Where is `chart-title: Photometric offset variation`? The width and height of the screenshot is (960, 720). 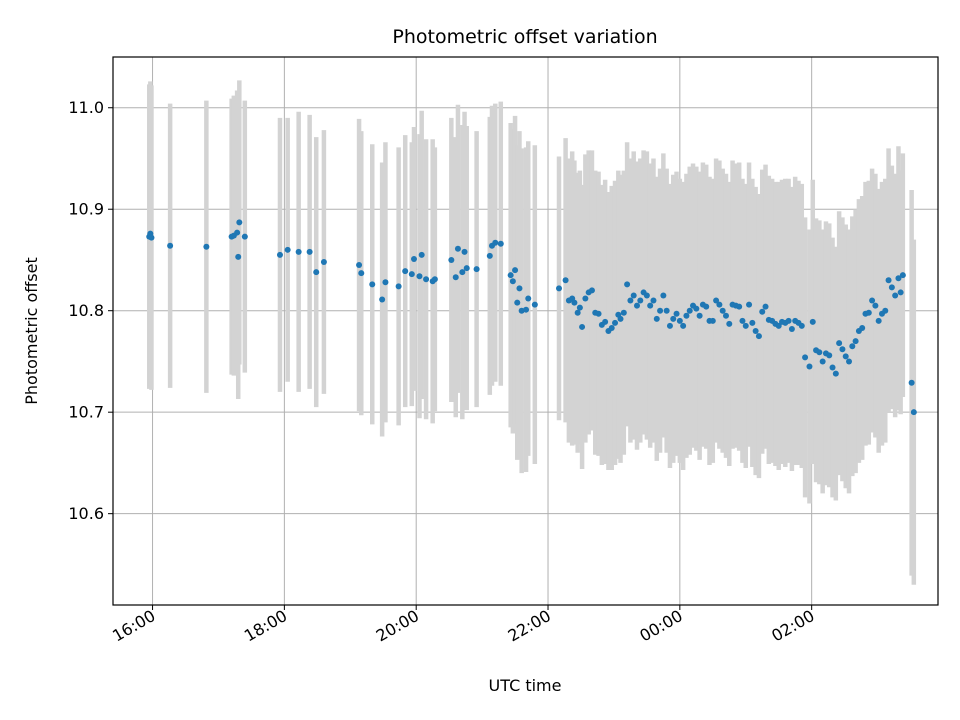
chart-title: Photometric offset variation is located at coordinates (524, 37).